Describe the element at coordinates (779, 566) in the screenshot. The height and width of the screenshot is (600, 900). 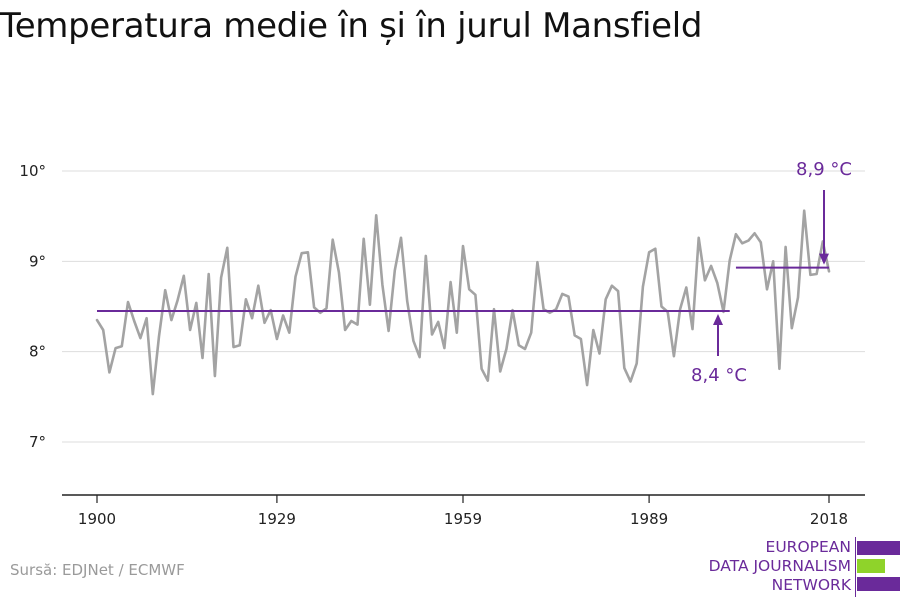
I see `logo-line-data-journalism: DATA JOURNALISM` at that location.